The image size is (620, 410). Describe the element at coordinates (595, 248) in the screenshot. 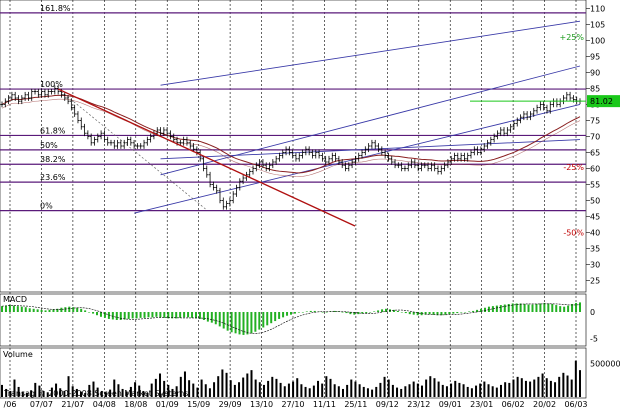

I see `price-tick-label: 35` at that location.